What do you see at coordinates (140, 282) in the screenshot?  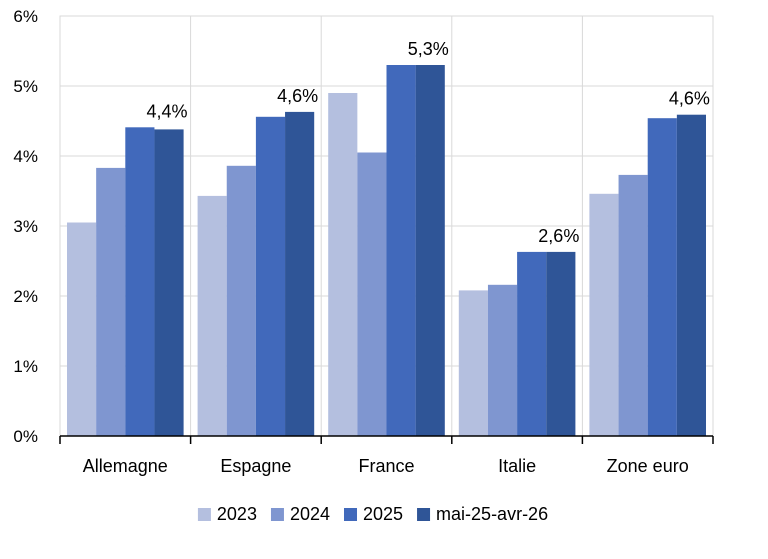 I see `bar-allemagne-2025` at bounding box center [140, 282].